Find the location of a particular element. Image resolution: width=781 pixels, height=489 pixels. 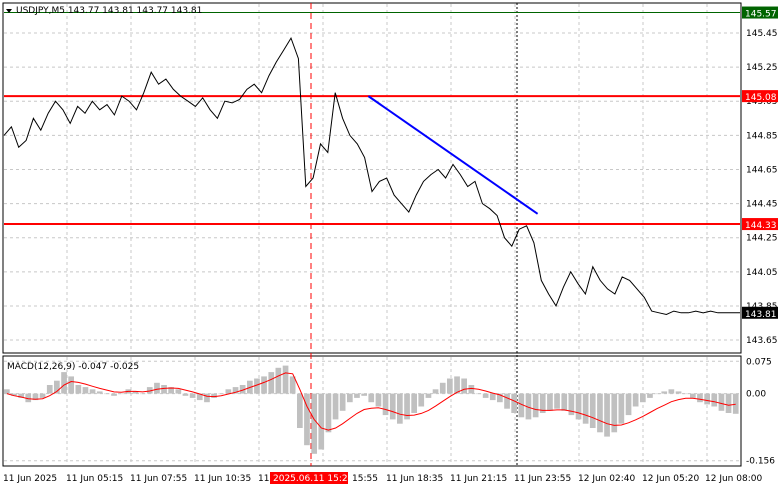

time-label: 11 Jun 18:35 is located at coordinates (414, 479).